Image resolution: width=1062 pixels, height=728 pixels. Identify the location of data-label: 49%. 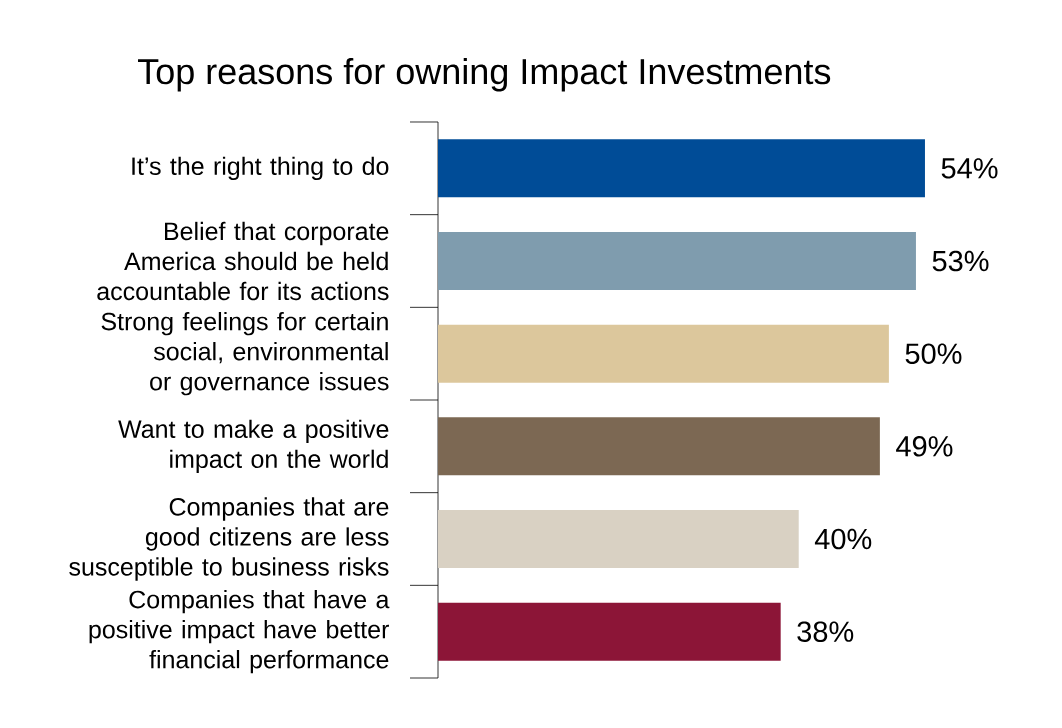
(924, 446).